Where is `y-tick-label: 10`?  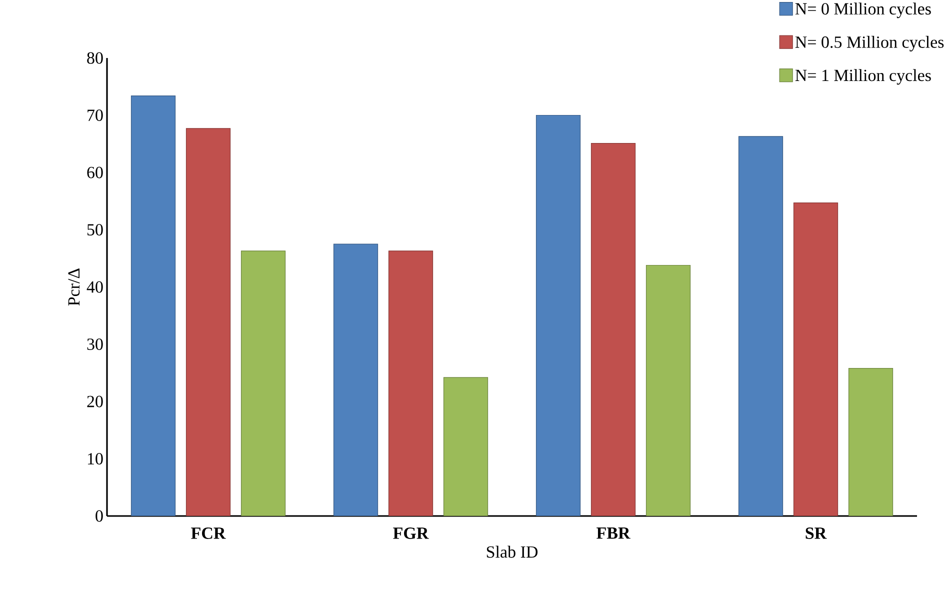
y-tick-label: 10 is located at coordinates (95, 458).